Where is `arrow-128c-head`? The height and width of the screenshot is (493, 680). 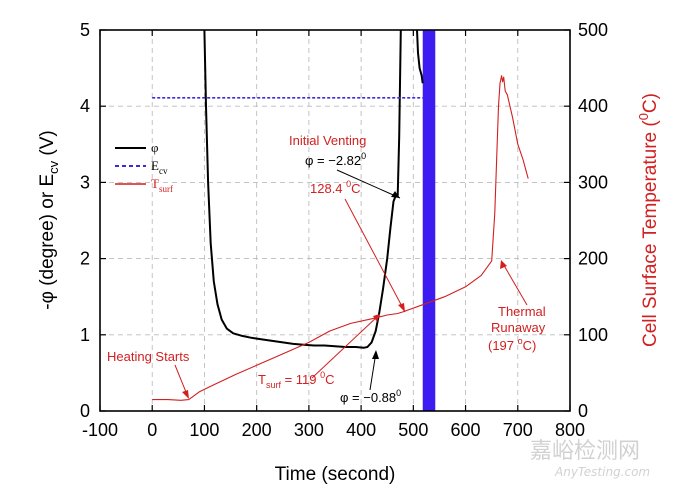 arrow-128c-head is located at coordinates (401, 307).